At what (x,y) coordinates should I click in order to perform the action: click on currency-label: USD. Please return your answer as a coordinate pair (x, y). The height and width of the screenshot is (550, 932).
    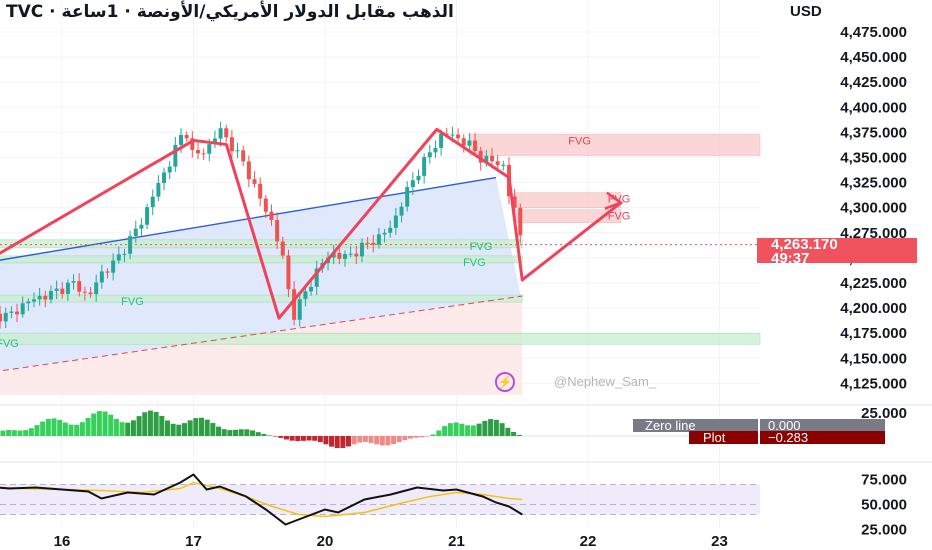
    Looking at the image, I should click on (806, 11).